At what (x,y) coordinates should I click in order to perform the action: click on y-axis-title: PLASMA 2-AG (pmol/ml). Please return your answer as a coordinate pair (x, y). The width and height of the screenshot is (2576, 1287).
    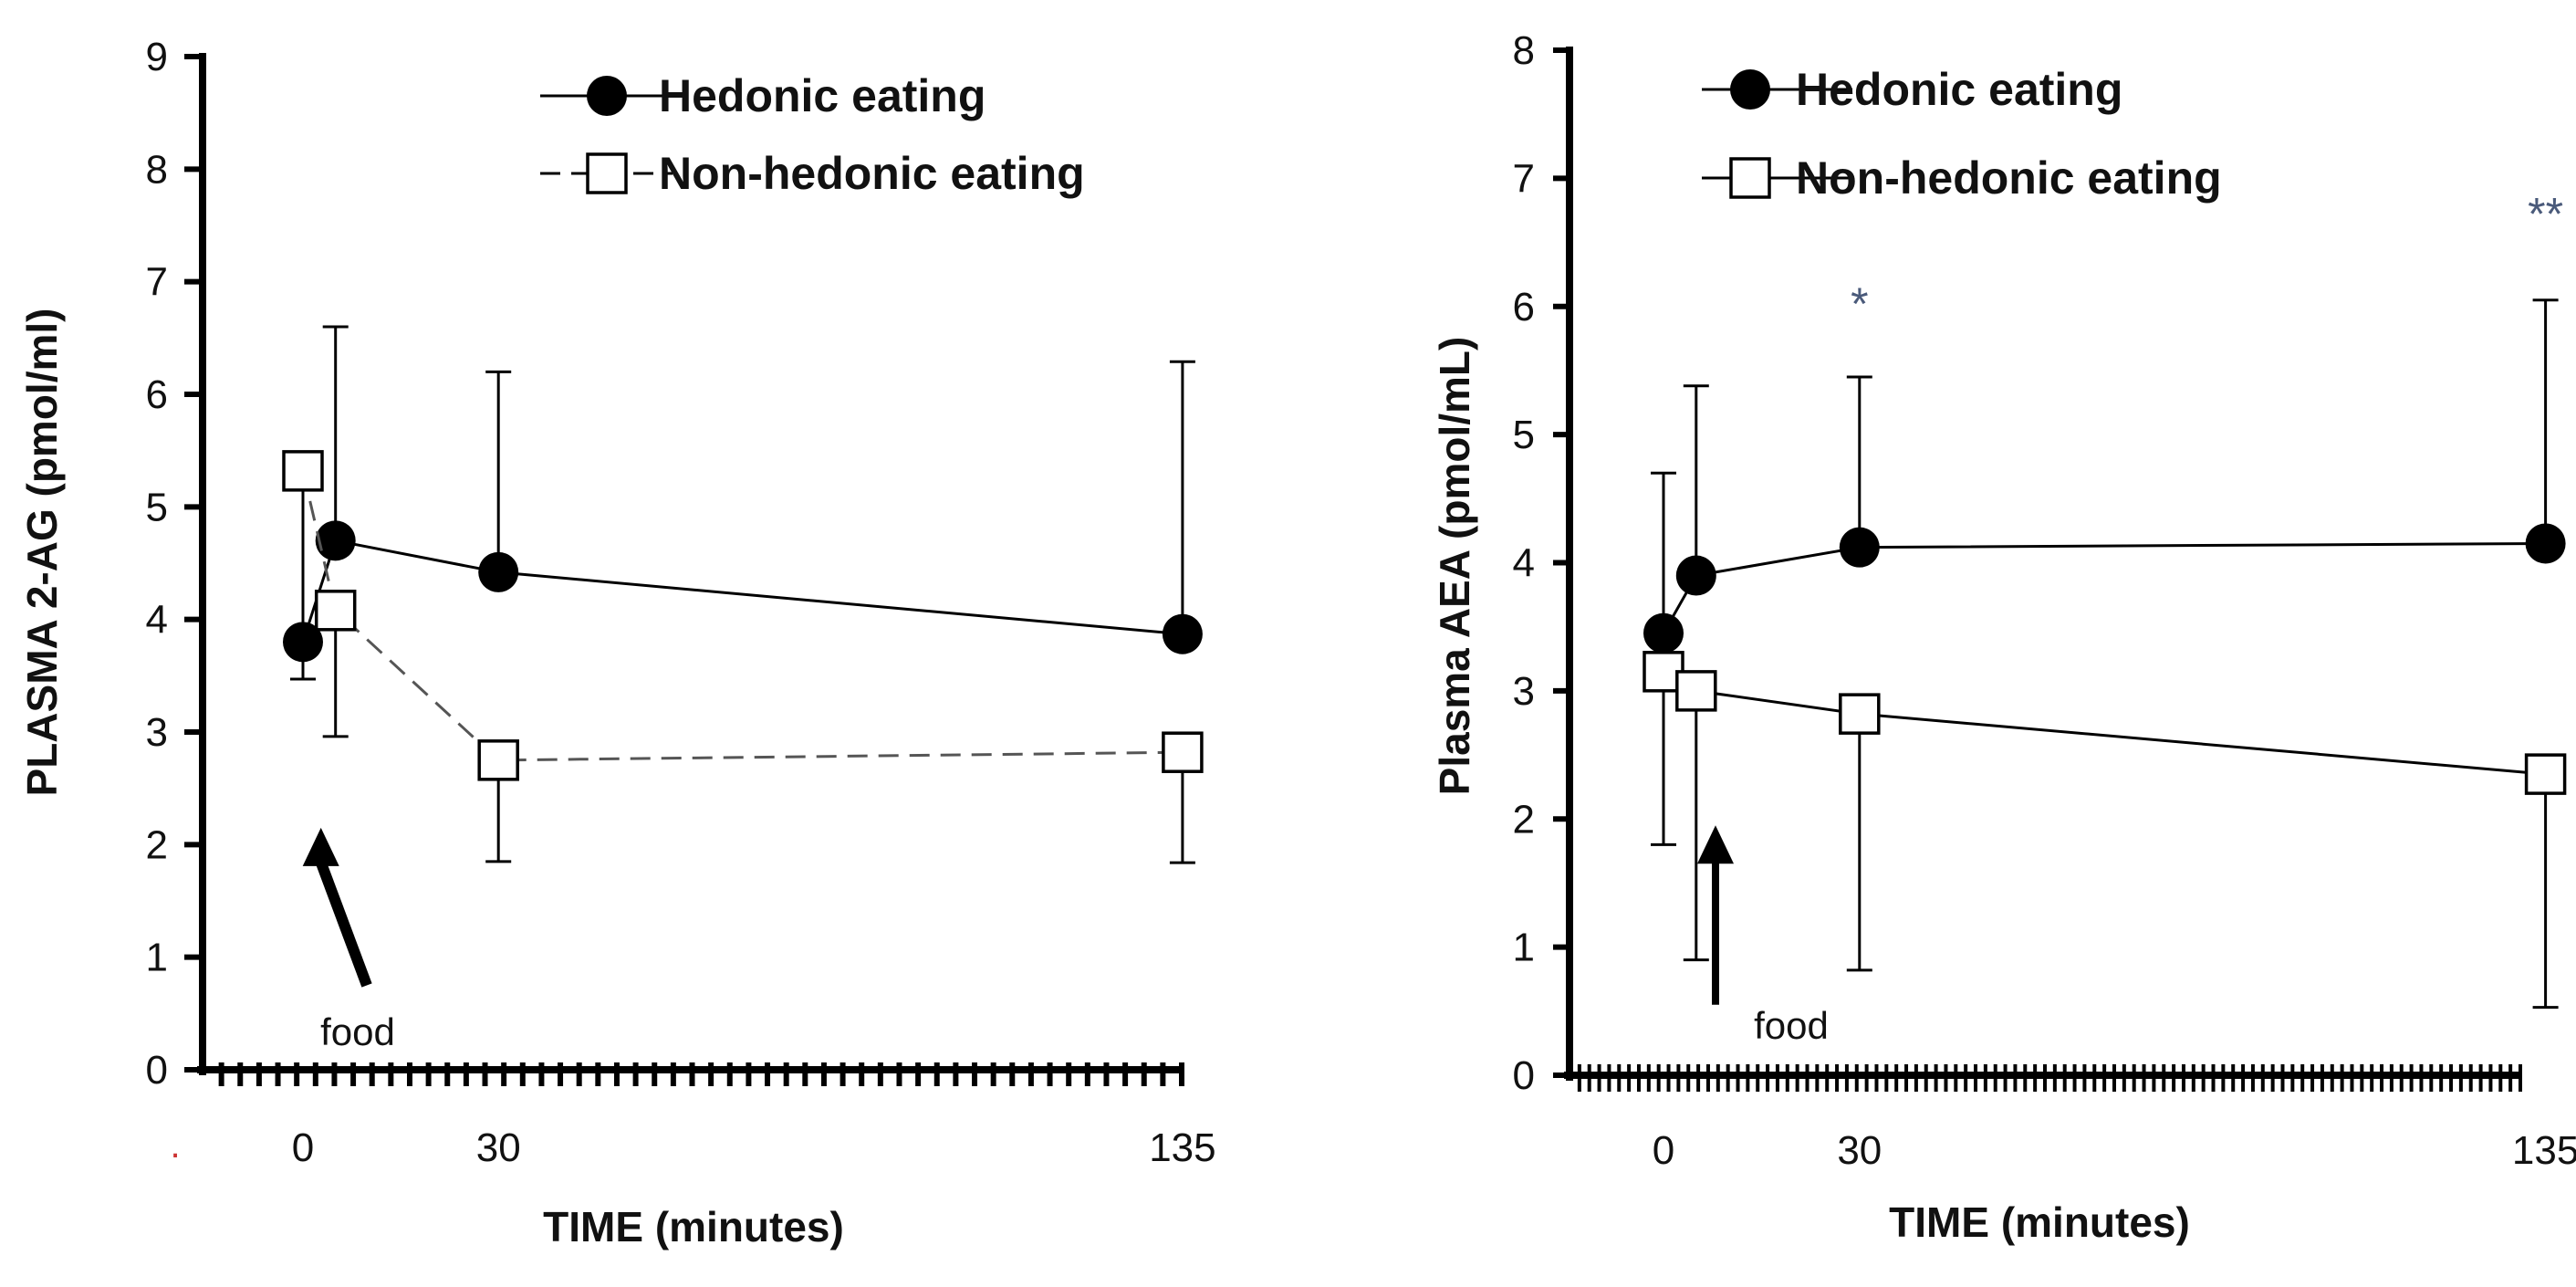
    Looking at the image, I should click on (42, 553).